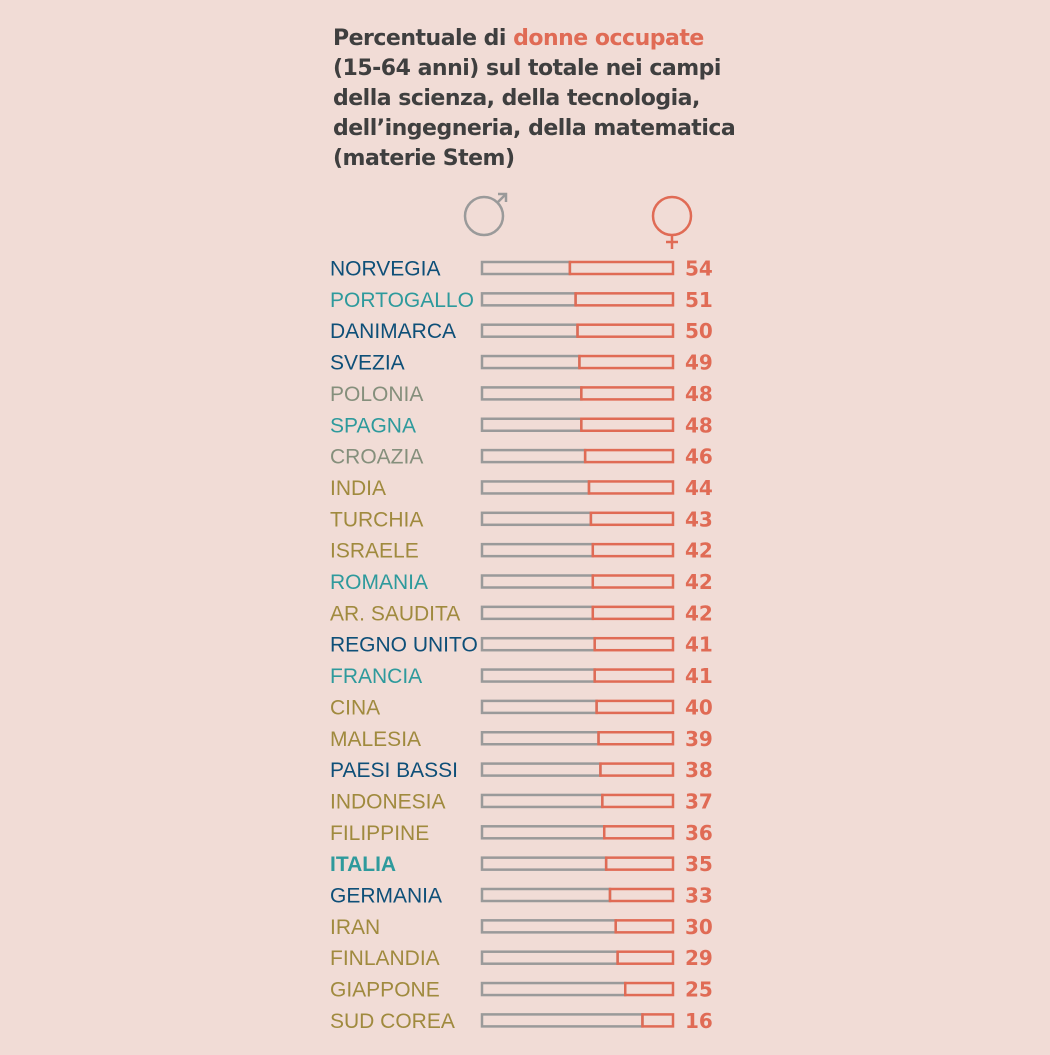  I want to click on category-label: CROAZIA, so click(376, 457).